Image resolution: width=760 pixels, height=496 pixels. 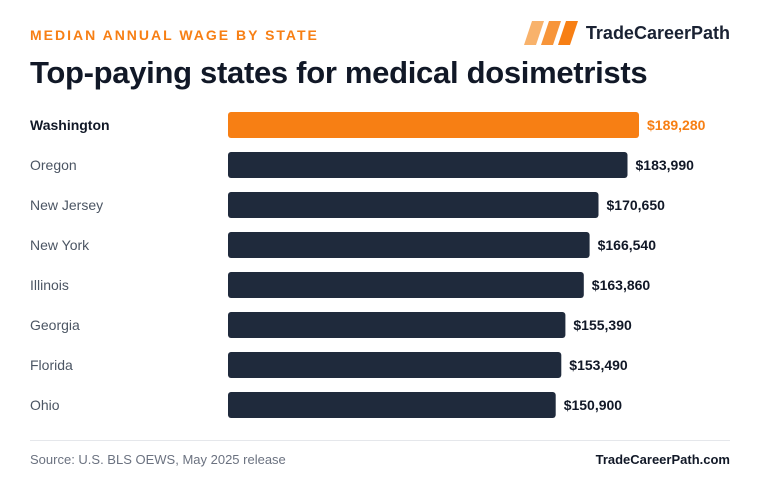 What do you see at coordinates (550, 33) in the screenshot?
I see `brand-stripes-icon` at bounding box center [550, 33].